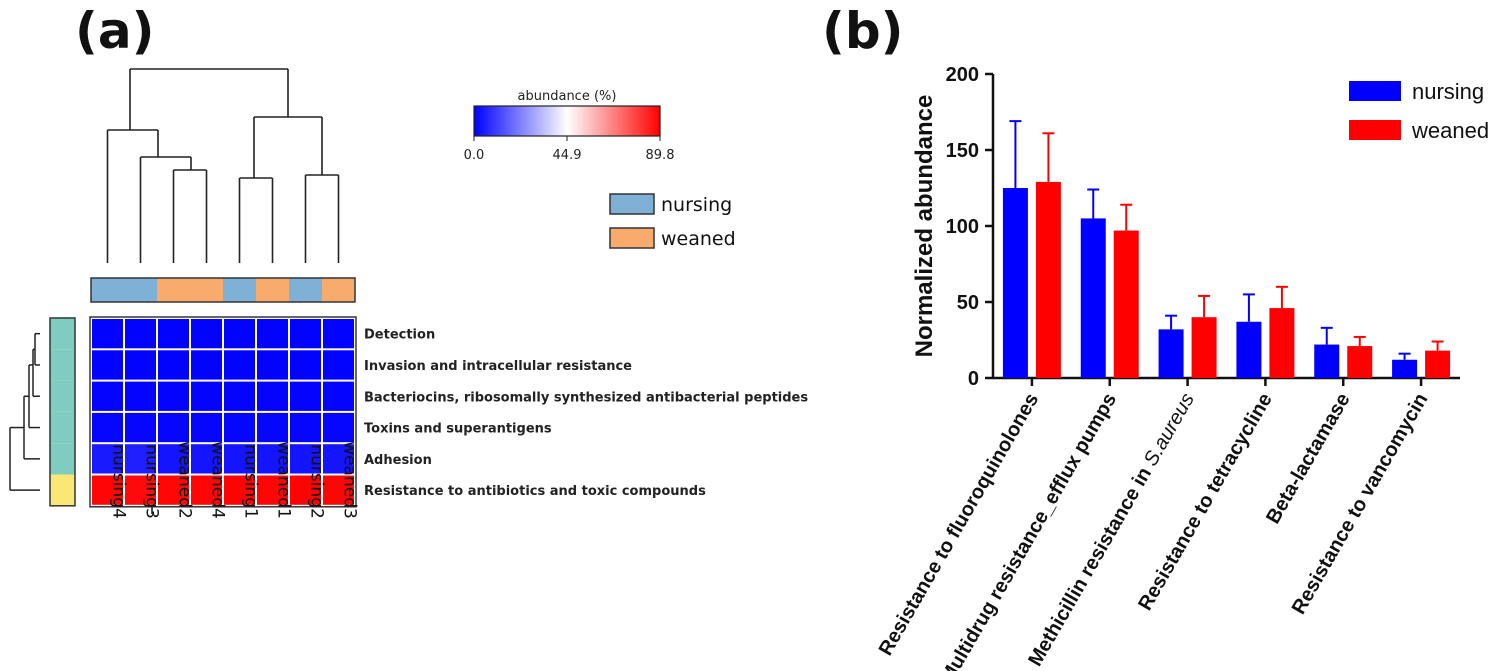  What do you see at coordinates (924, 226) in the screenshot?
I see `y-axis-label: Normalized abundance` at bounding box center [924, 226].